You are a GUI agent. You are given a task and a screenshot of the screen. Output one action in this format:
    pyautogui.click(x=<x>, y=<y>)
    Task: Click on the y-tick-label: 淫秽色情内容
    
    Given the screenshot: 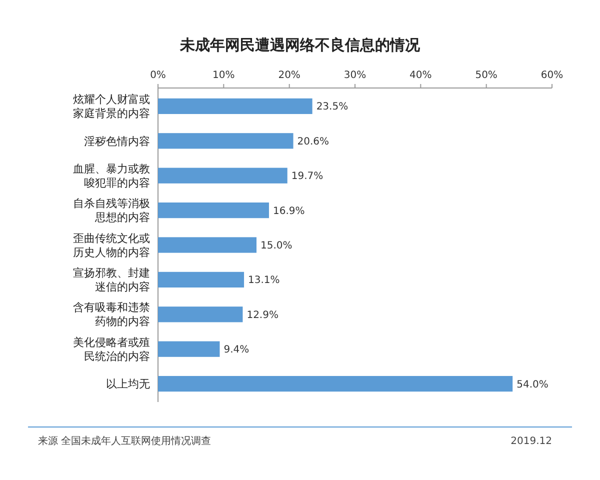 What is the action you would take?
    pyautogui.click(x=117, y=141)
    